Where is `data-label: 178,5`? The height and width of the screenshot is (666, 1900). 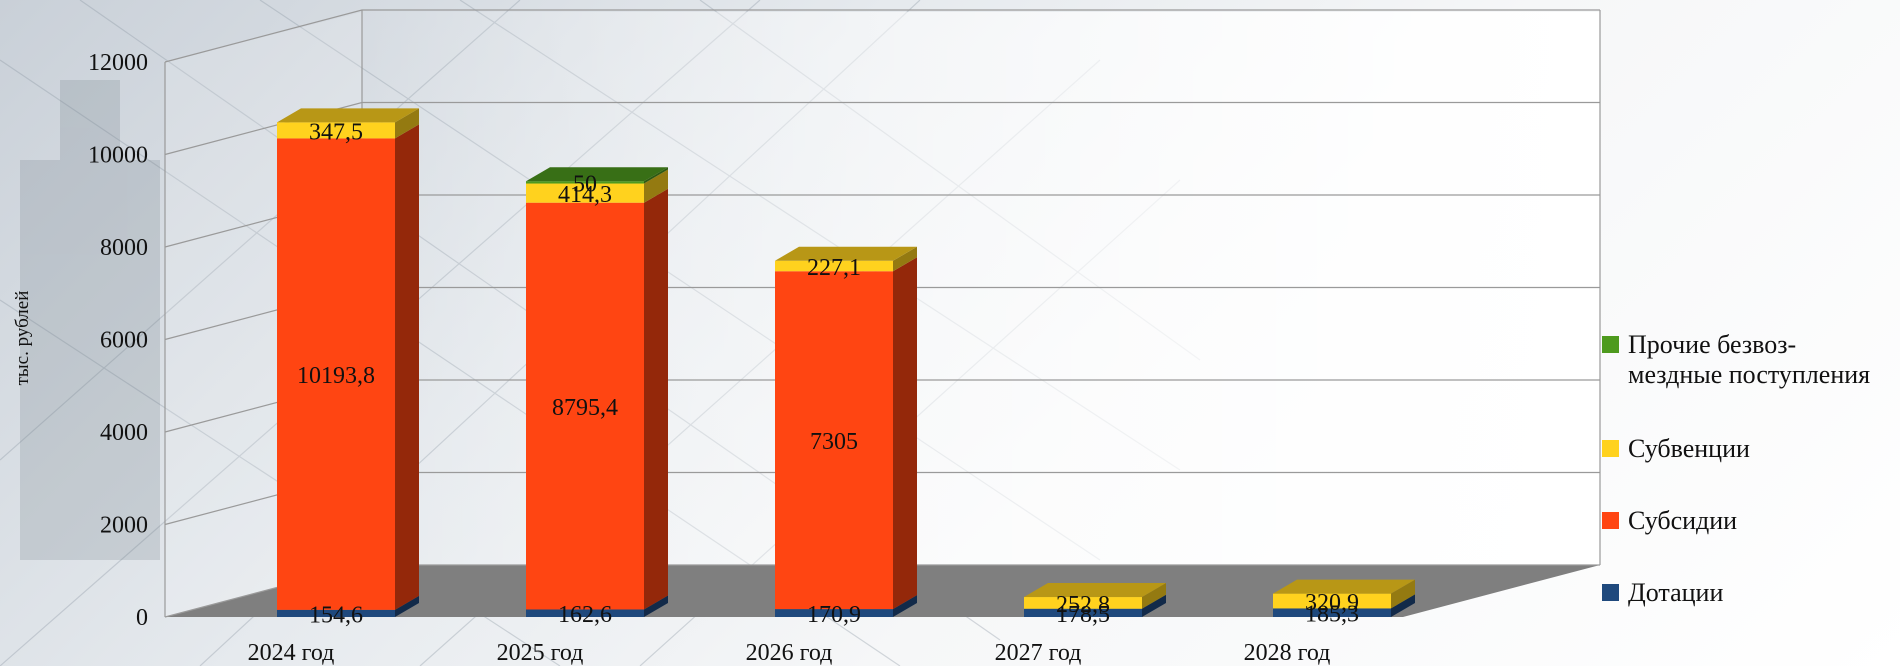
data-label: 178,5 is located at coordinates (1083, 615).